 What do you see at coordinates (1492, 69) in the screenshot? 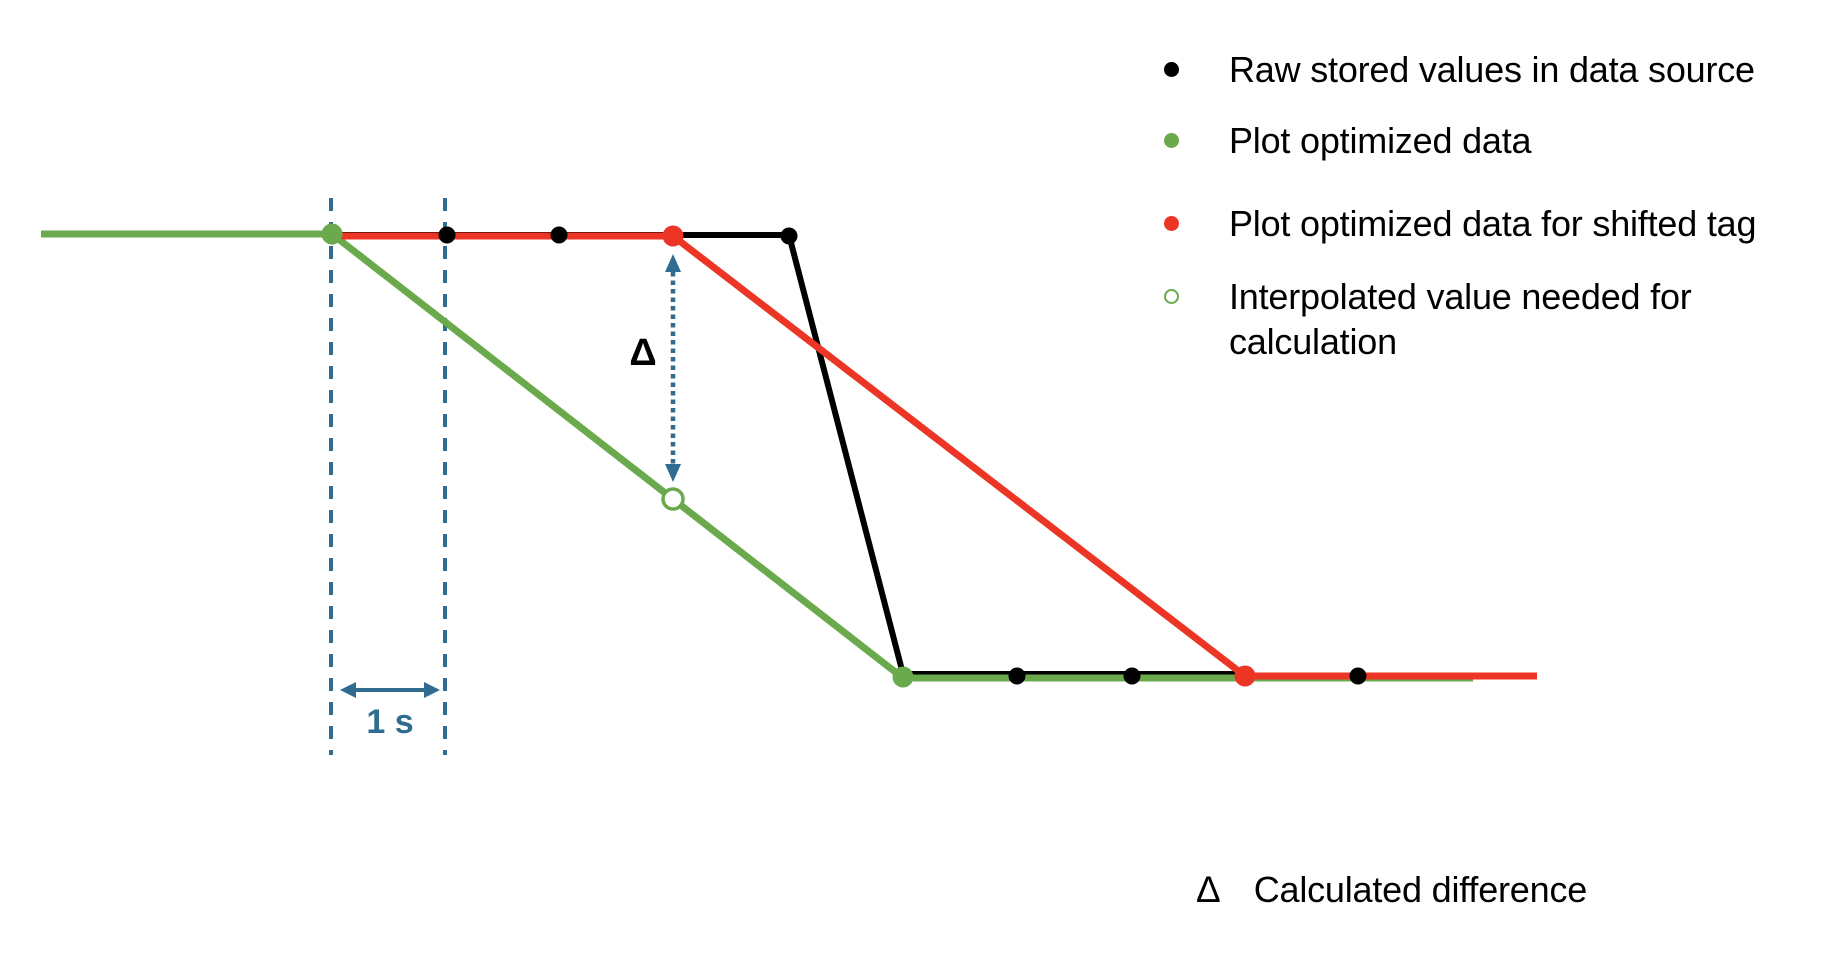
I see `legend-label: Raw stored values in data source` at bounding box center [1492, 69].